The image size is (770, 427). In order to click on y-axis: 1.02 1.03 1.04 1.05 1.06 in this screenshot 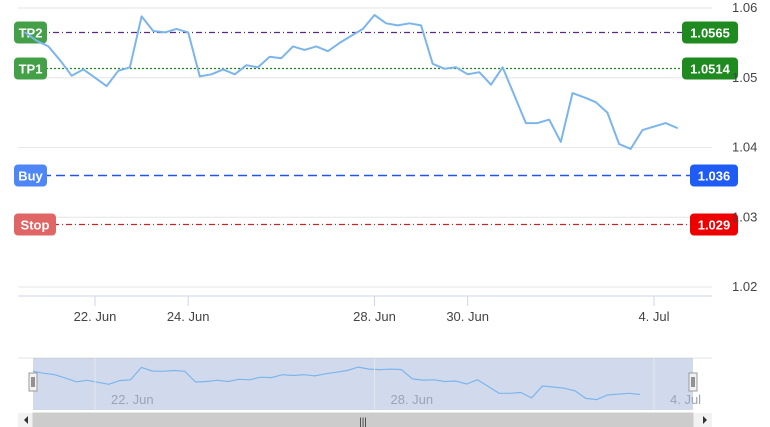, I will do `click(744, 147)`.